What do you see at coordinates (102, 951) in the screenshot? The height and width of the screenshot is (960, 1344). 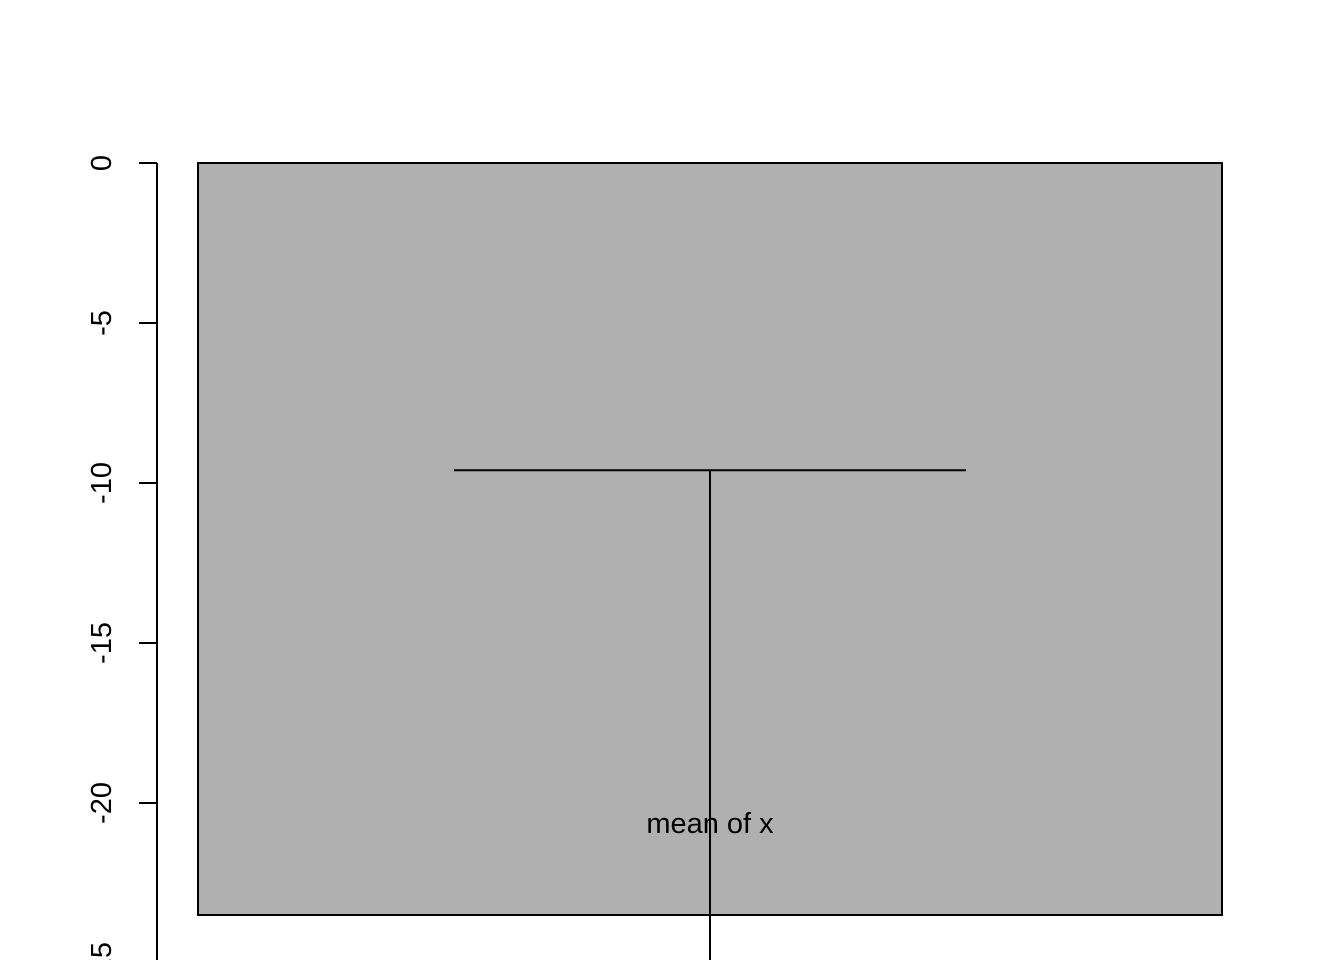 I see `y-tick-label-5: -25` at bounding box center [102, 951].